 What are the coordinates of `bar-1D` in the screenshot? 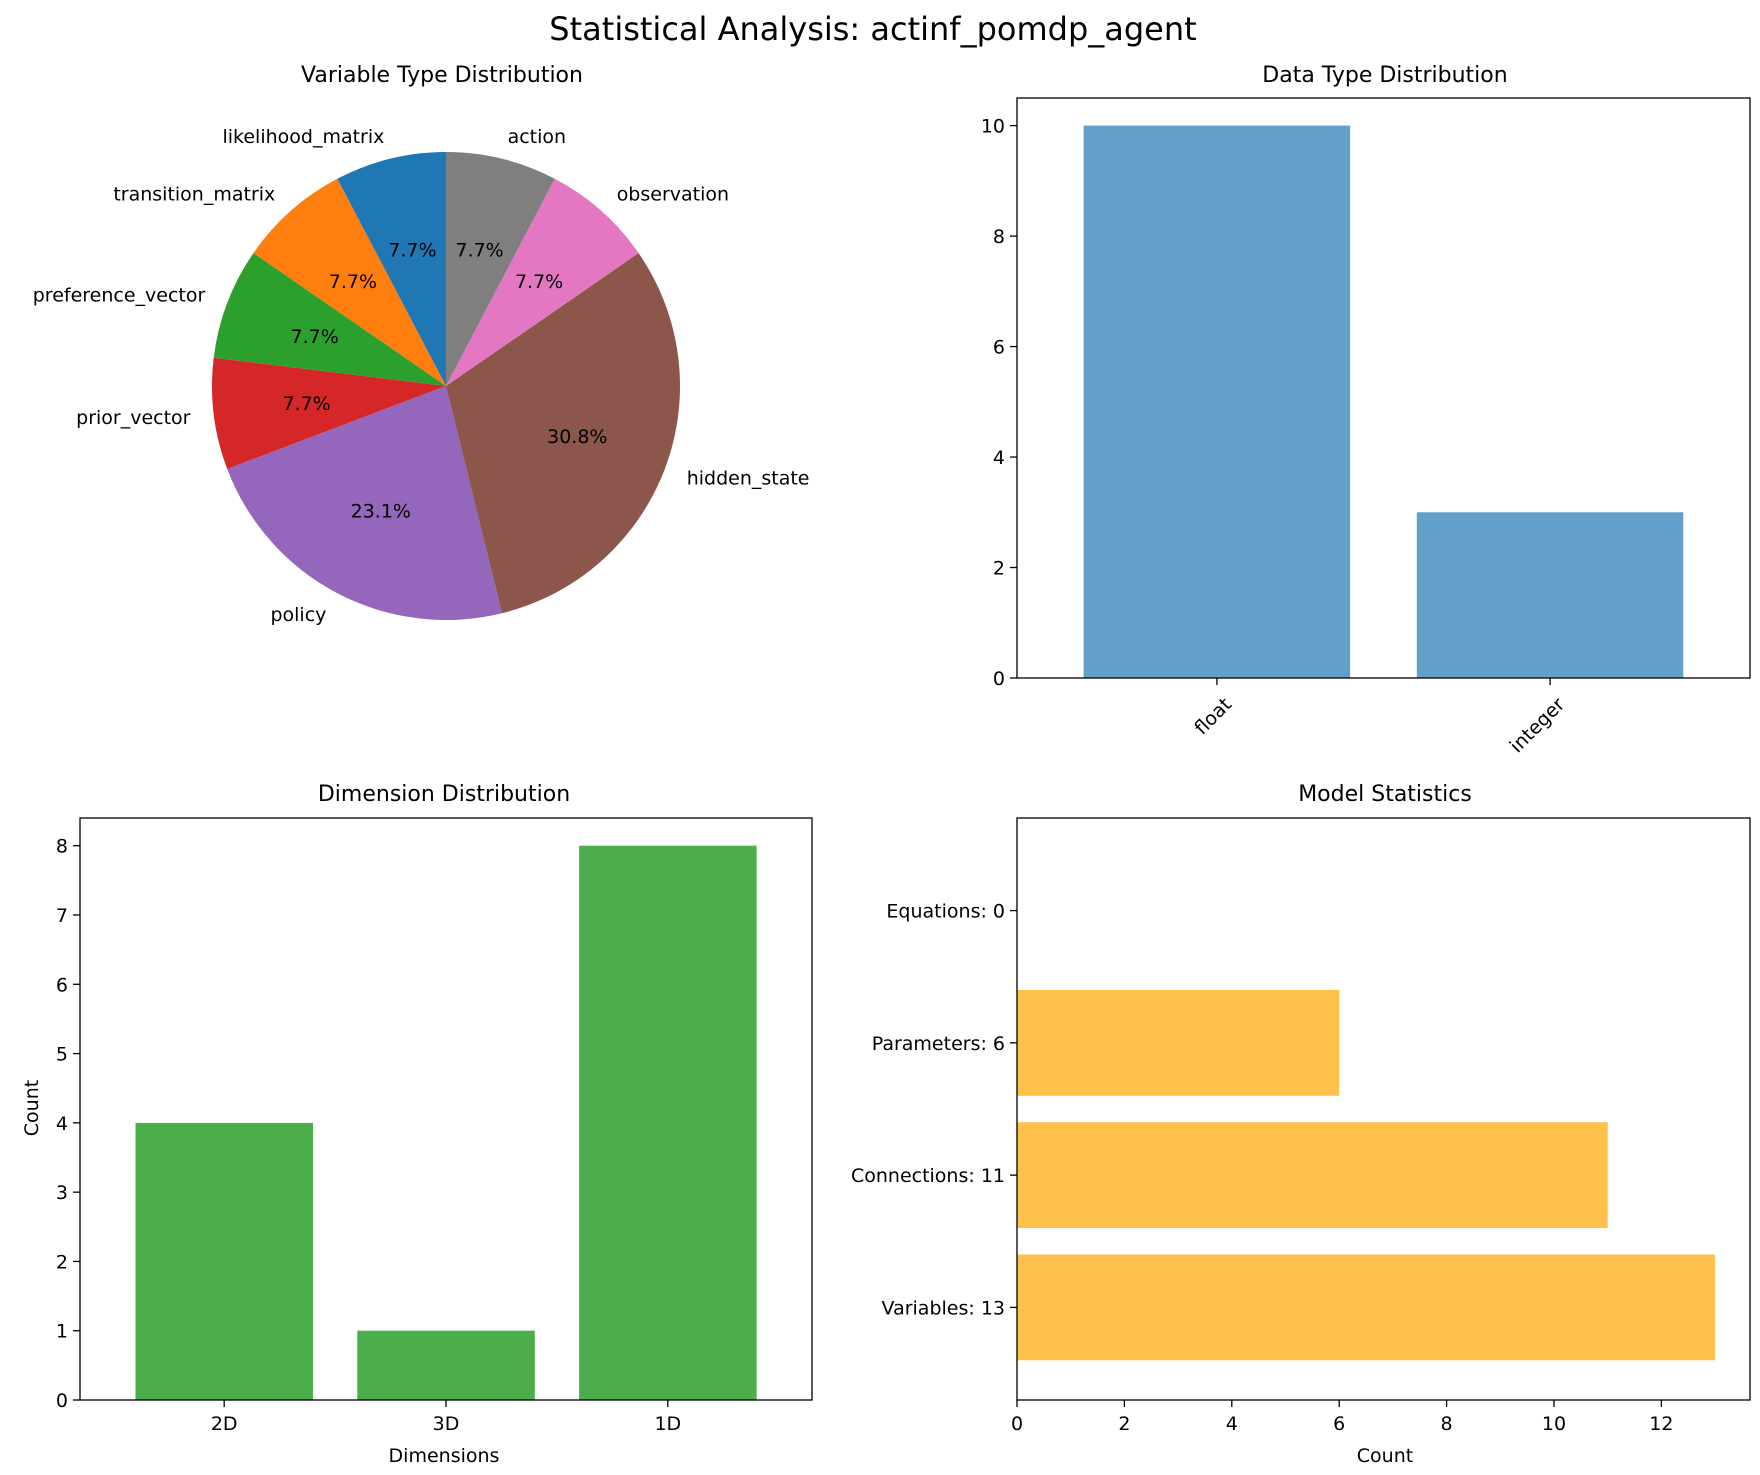 It's located at (668, 1122).